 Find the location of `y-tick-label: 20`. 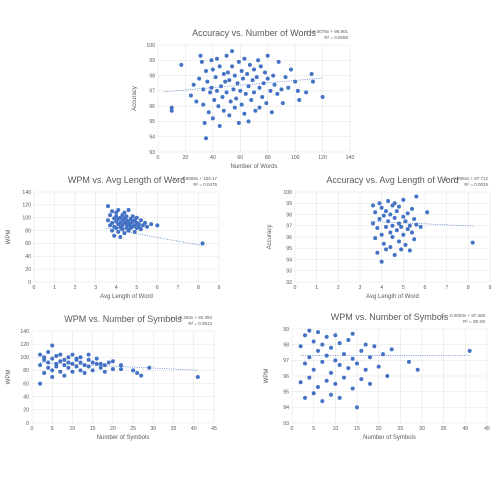

y-tick-label: 20 is located at coordinates (26, 411).